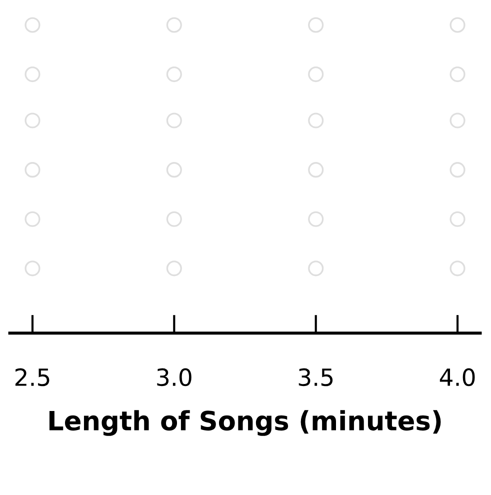 The height and width of the screenshot is (495, 491). I want to click on x-tick-label: 3.0, so click(174, 377).